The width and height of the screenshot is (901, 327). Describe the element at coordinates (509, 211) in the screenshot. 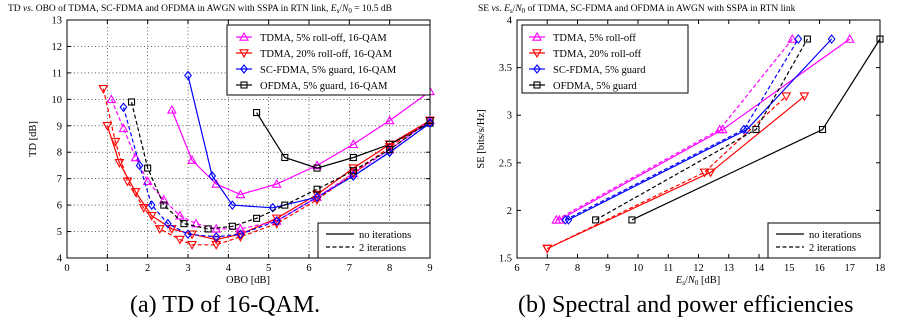

I see `y-tick-label: 2` at that location.